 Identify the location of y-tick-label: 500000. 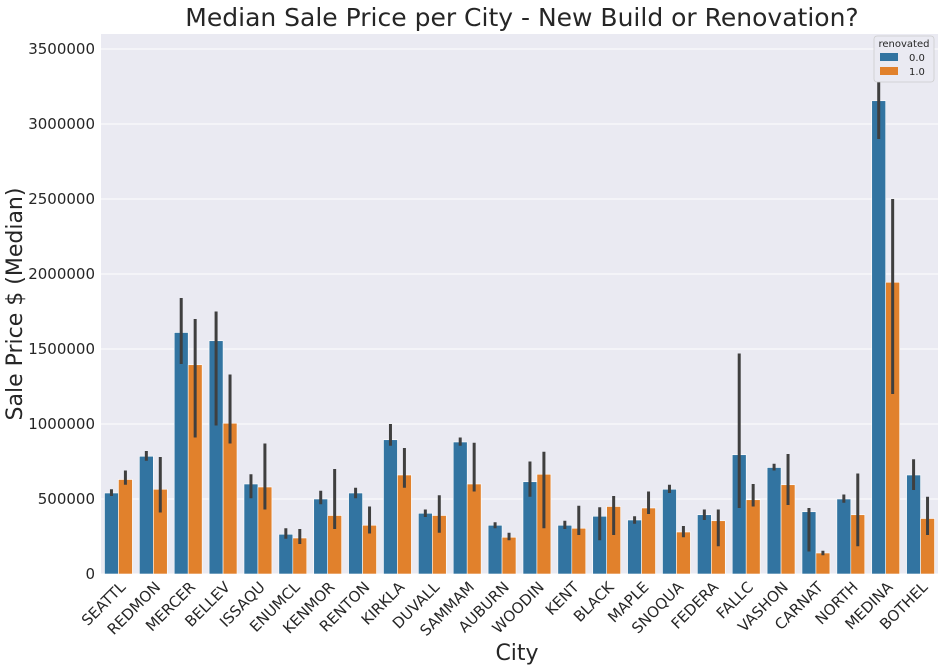
(66, 499).